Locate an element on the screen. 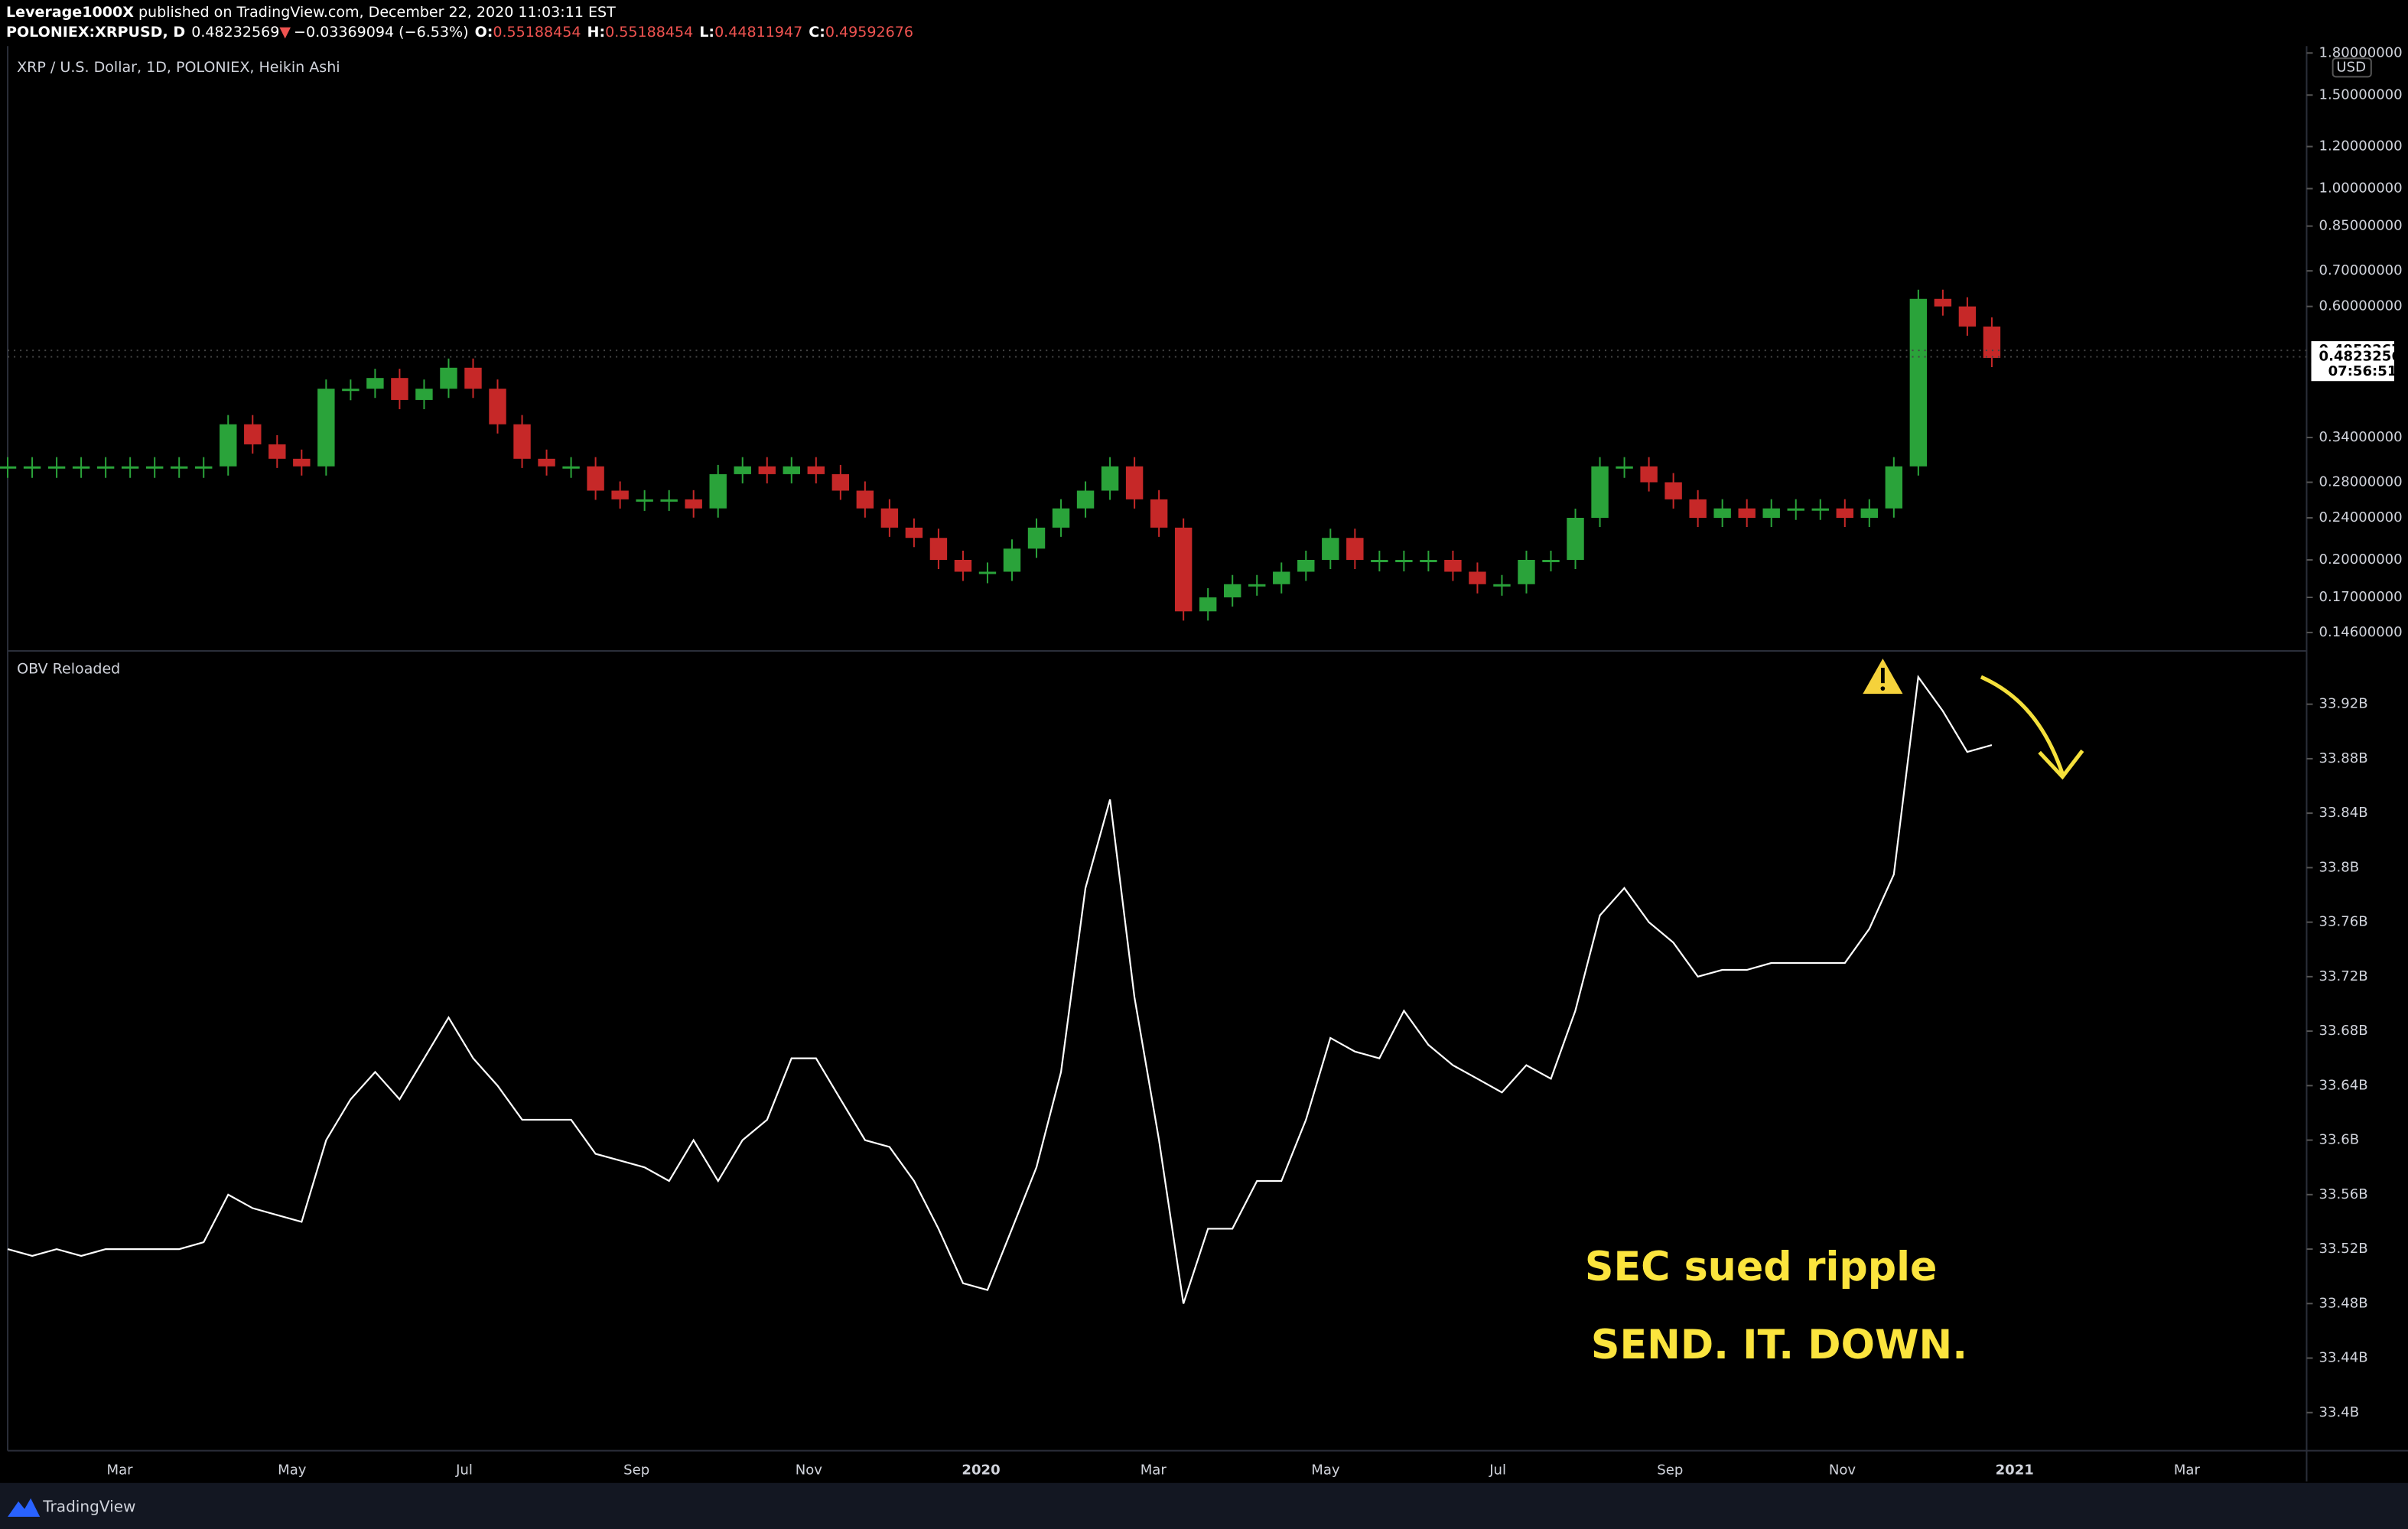  y-tick-label: 0.60000000 is located at coordinates (2361, 306).